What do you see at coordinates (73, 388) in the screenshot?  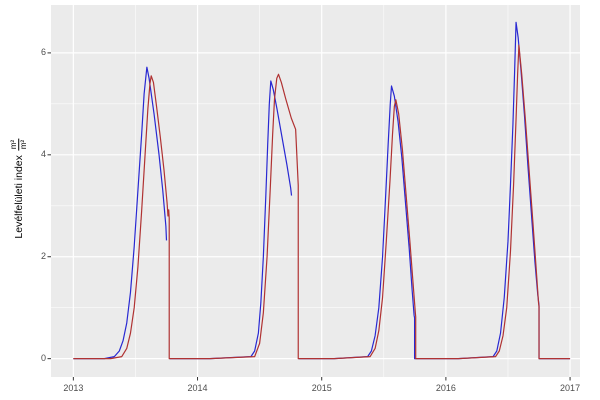 I see `x-tick-label: 2013` at bounding box center [73, 388].